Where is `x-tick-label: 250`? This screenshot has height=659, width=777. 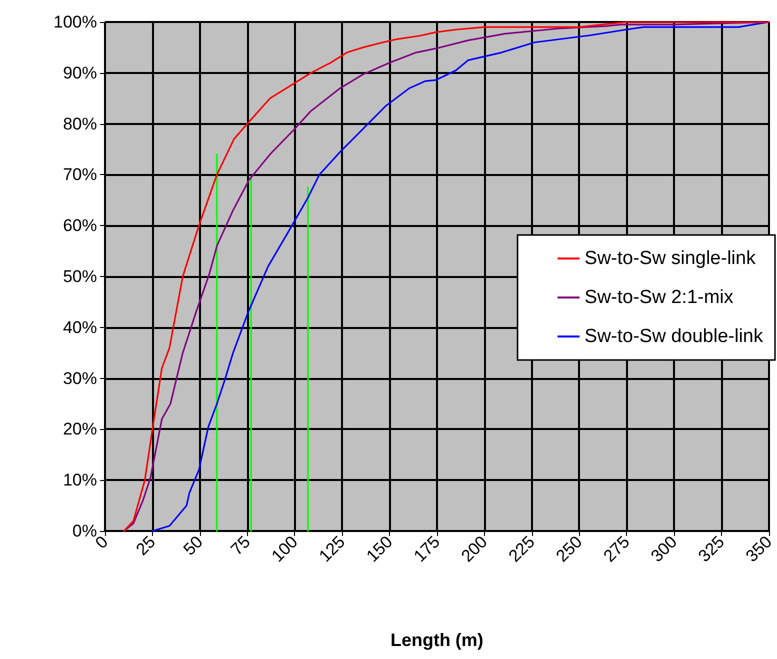 x-tick-label: 250 is located at coordinates (569, 549).